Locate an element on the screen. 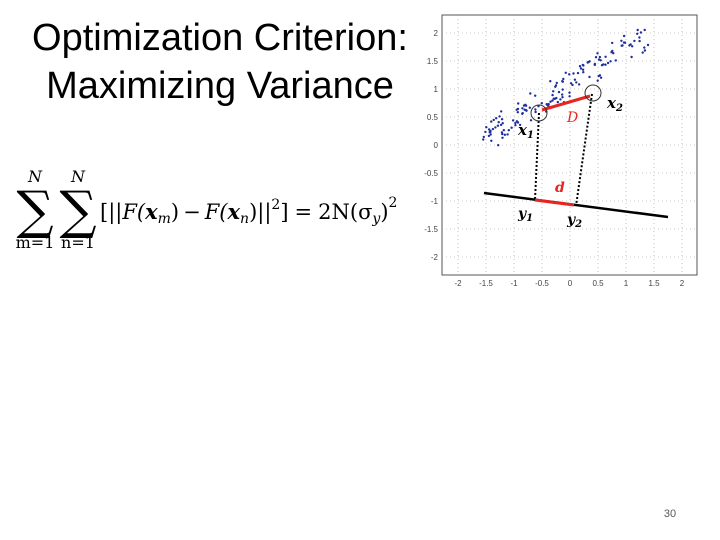 The image size is (720, 540). rhs-prefix: 2N(σ is located at coordinates (345, 212).